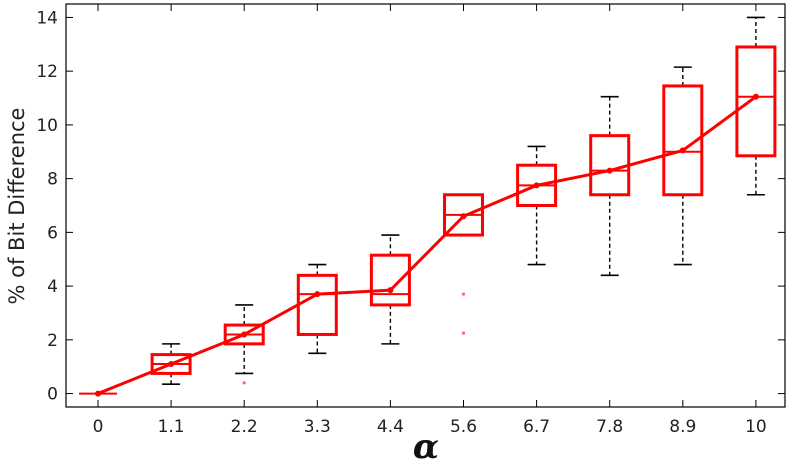 The image size is (789, 463). What do you see at coordinates (463, 427) in the screenshot?
I see `x-tick-label-5.6: 5.6` at bounding box center [463, 427].